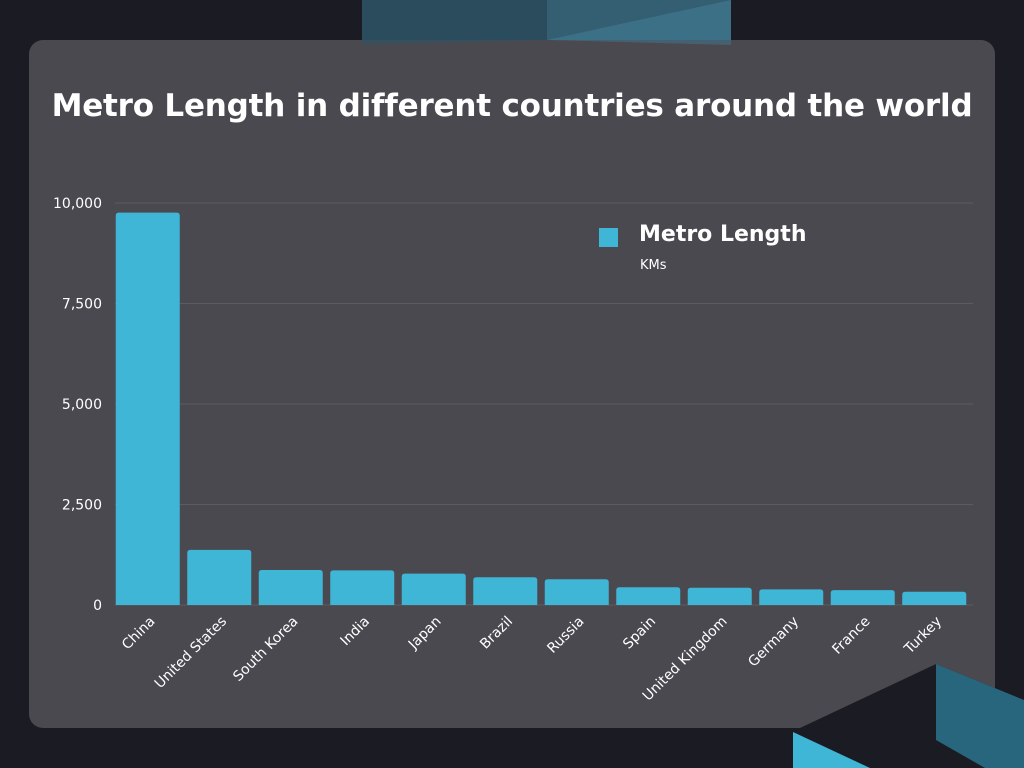 The height and width of the screenshot is (768, 1024). Describe the element at coordinates (608, 237) in the screenshot. I see `legend-swatch` at that location.